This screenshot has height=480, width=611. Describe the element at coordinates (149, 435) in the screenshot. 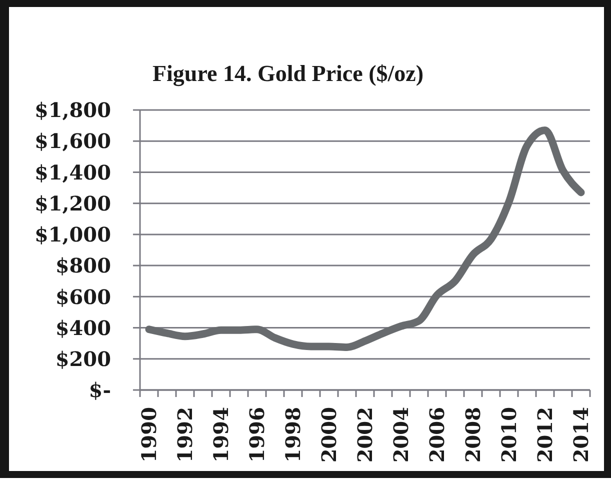

I see `x-tick-label: 1990` at that location.